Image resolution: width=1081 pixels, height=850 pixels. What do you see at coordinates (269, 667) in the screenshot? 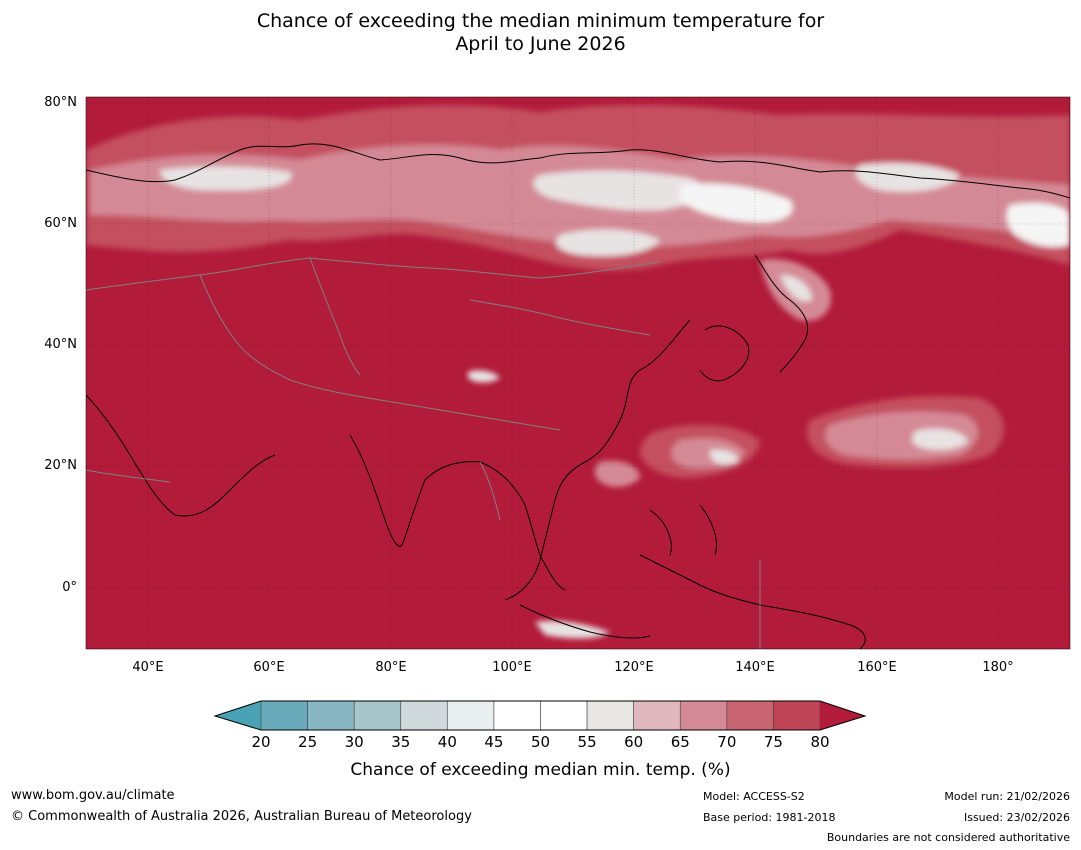
I see `lon-label-60e: 60°E` at bounding box center [269, 667].